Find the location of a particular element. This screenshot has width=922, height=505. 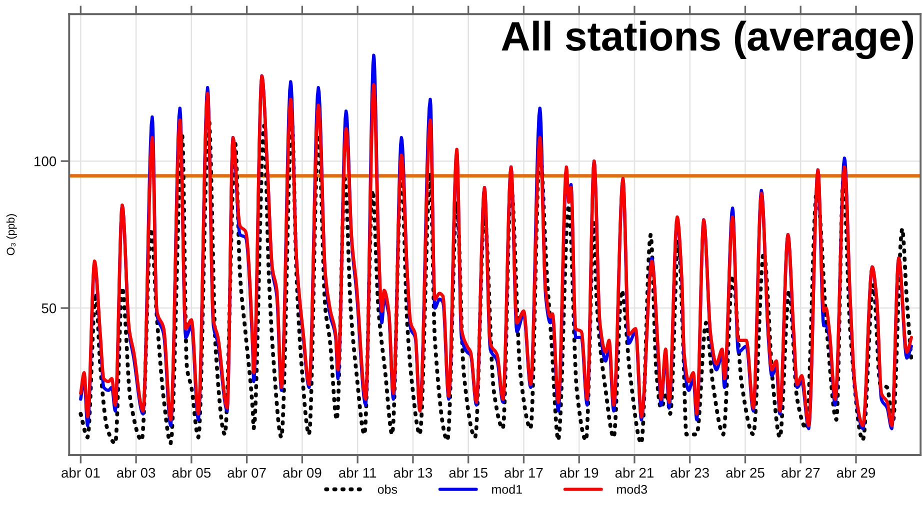

legend-label: mod1 is located at coordinates (507, 489).